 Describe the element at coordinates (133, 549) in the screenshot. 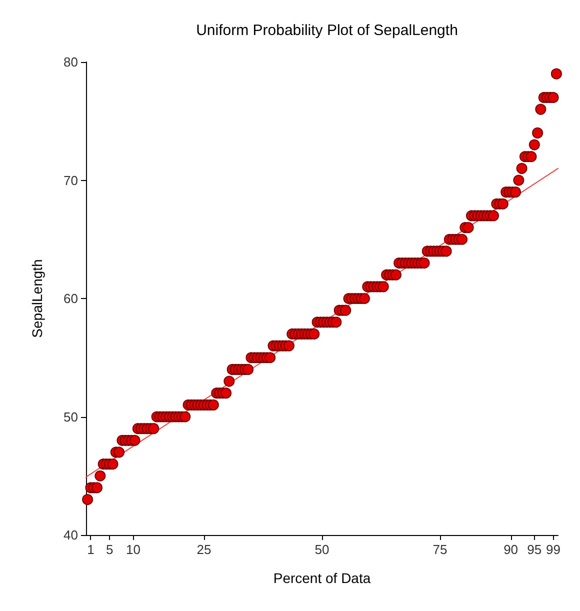

I see `x-tick-label: 10` at that location.